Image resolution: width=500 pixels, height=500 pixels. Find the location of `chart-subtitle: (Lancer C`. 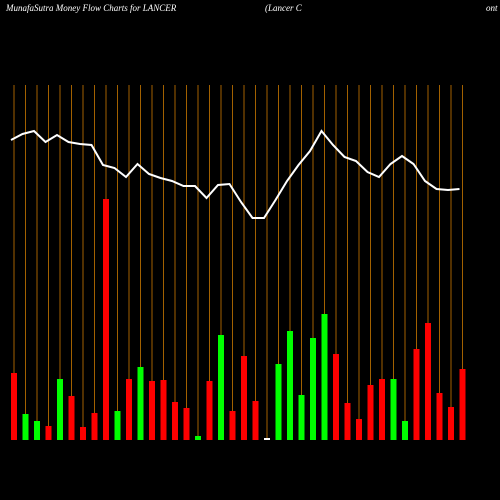

chart-subtitle: (Lancer C is located at coordinates (284, 8).